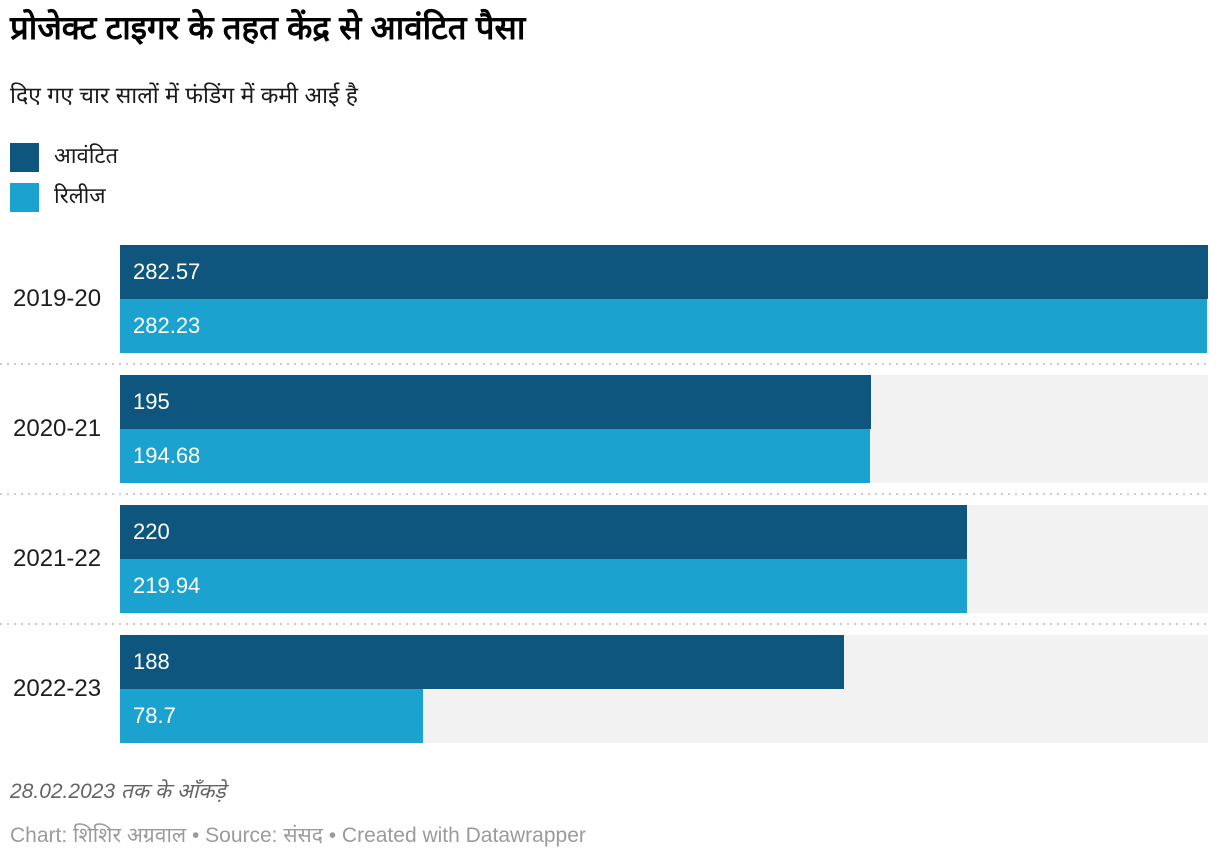 The image size is (1220, 864). I want to click on bar-group: 2022-23 188 78.7, so click(604, 690).